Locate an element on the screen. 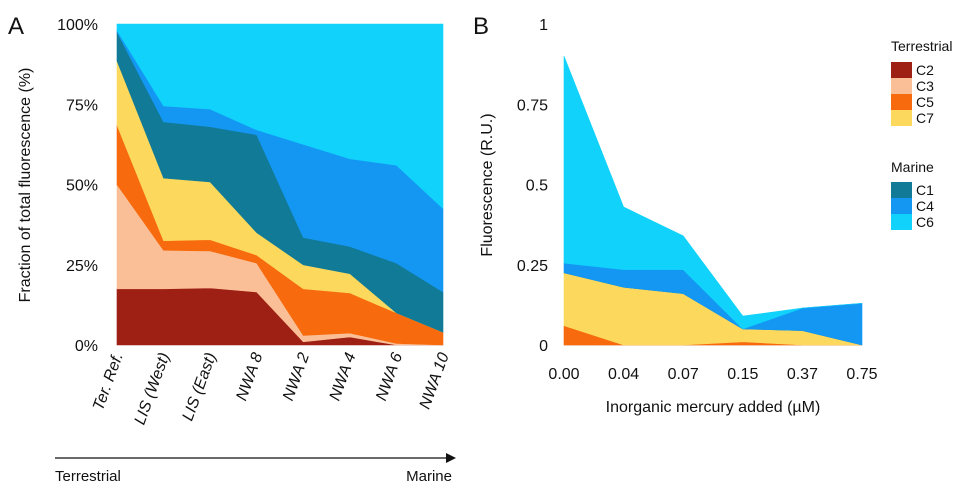 The height and width of the screenshot is (484, 970). panel-b-y-ticks: 0 0.25 0.5 0.75 1 is located at coordinates (532, 186).